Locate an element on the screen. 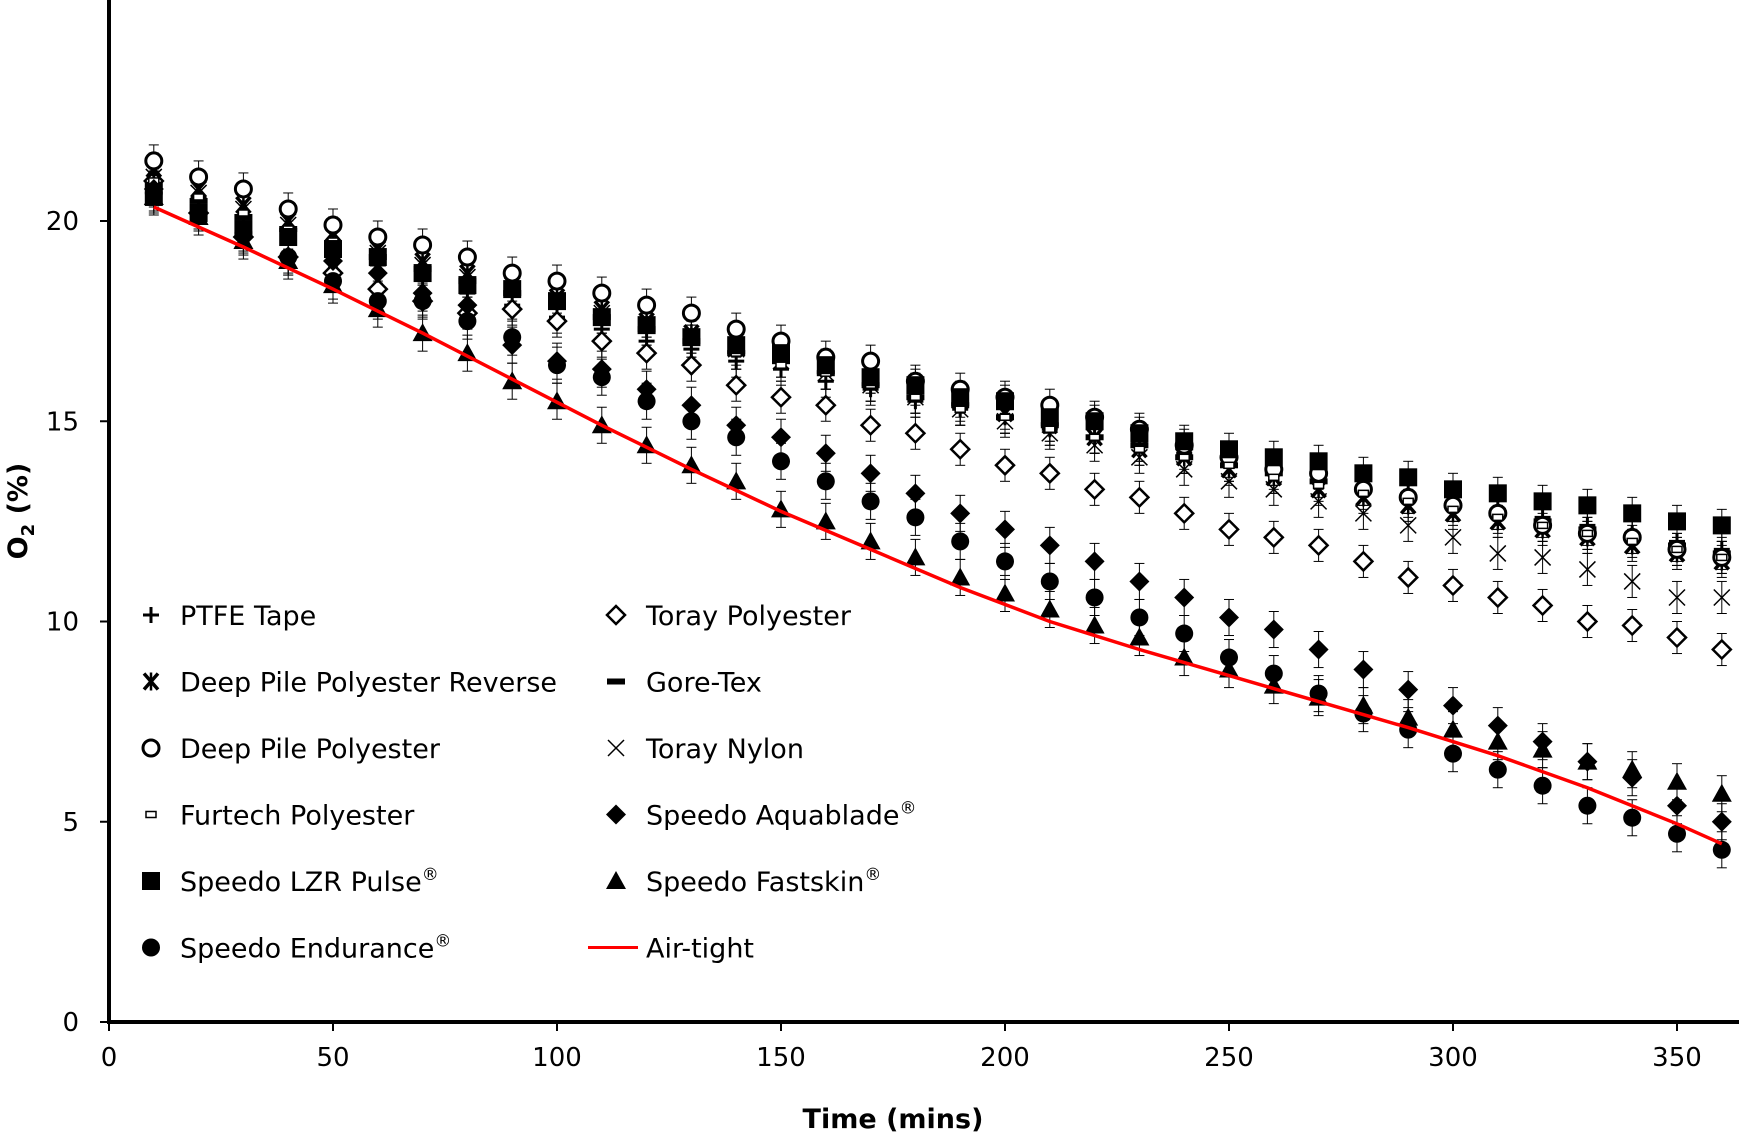 The width and height of the screenshot is (1741, 1136). legend-item: Toray Polyester is located at coordinates (728, 616).